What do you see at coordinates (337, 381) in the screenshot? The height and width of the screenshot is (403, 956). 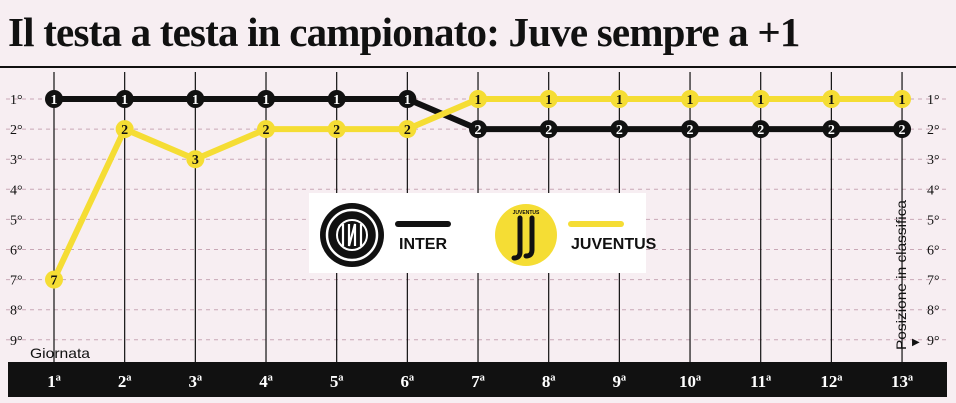 I see `x-tick-label: 5ª` at bounding box center [337, 381].